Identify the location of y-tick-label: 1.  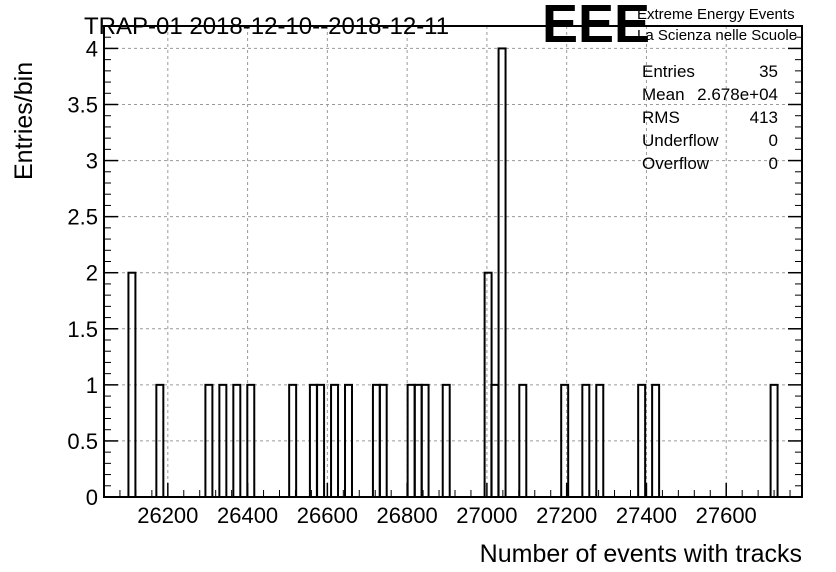
(92, 385).